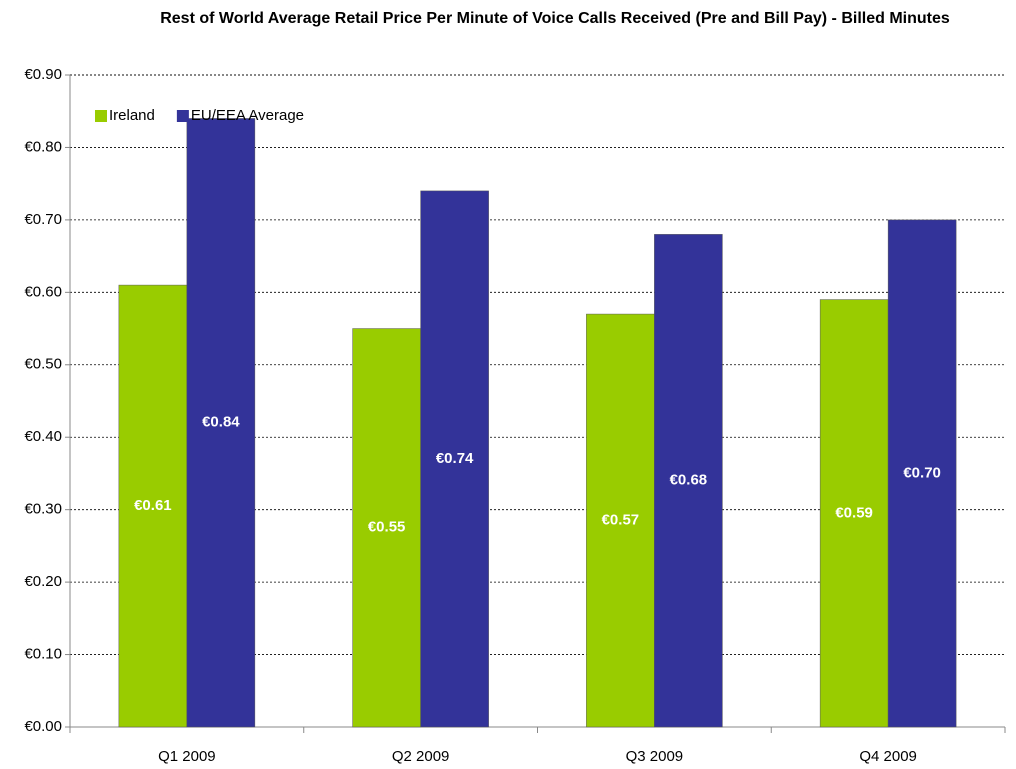 This screenshot has height=769, width=1016. I want to click on y-tick-label: €0.10, so click(43, 654).